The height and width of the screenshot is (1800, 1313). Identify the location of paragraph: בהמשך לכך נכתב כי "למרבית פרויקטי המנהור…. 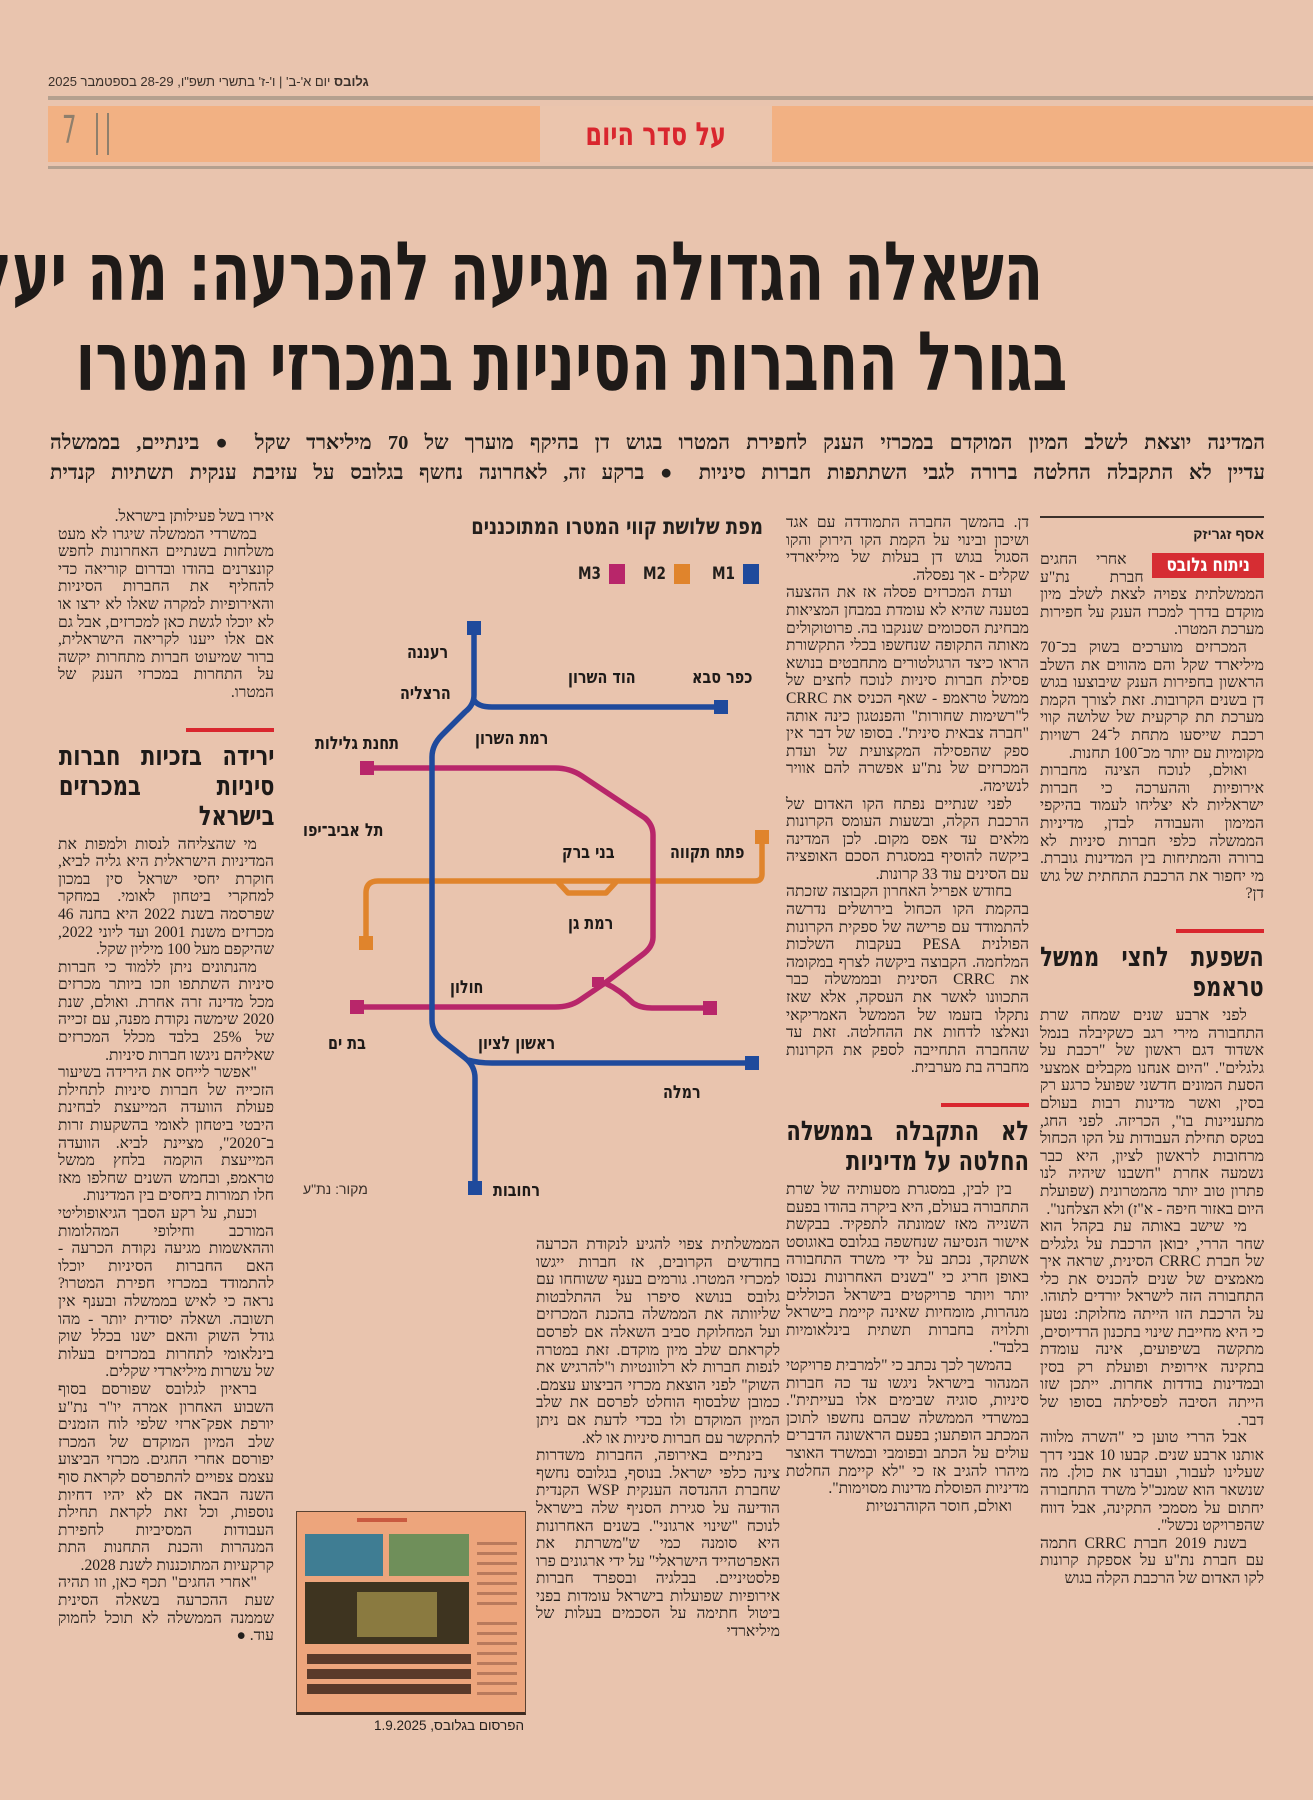
(907, 1427).